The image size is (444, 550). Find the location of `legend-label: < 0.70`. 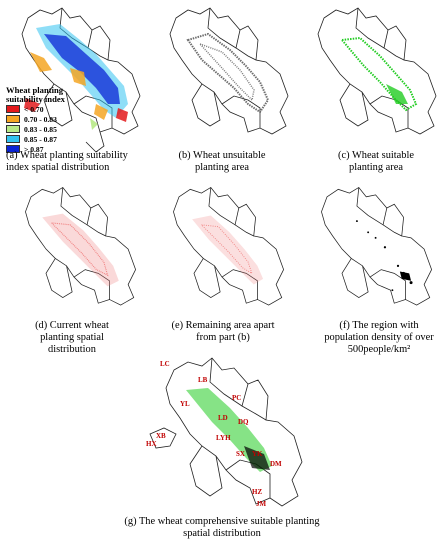

legend-label: < 0.70 is located at coordinates (34, 109).